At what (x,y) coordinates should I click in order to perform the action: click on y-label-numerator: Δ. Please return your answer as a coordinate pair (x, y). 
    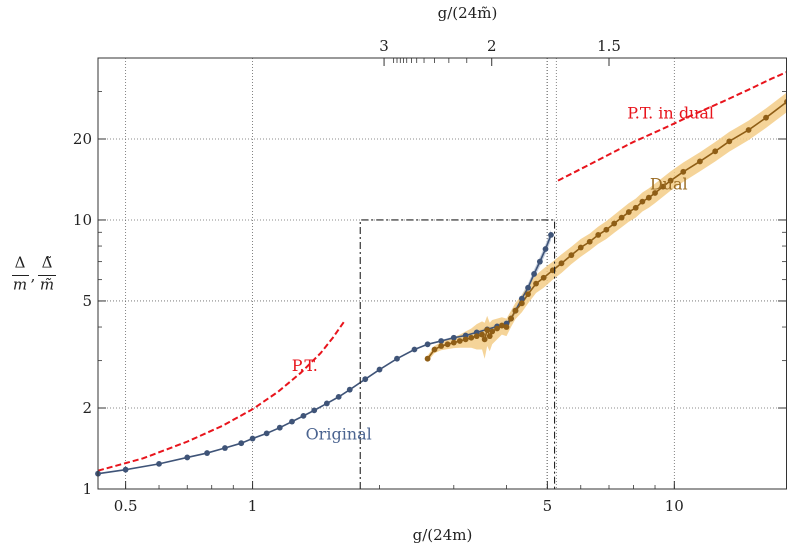
    Looking at the image, I should click on (20, 263).